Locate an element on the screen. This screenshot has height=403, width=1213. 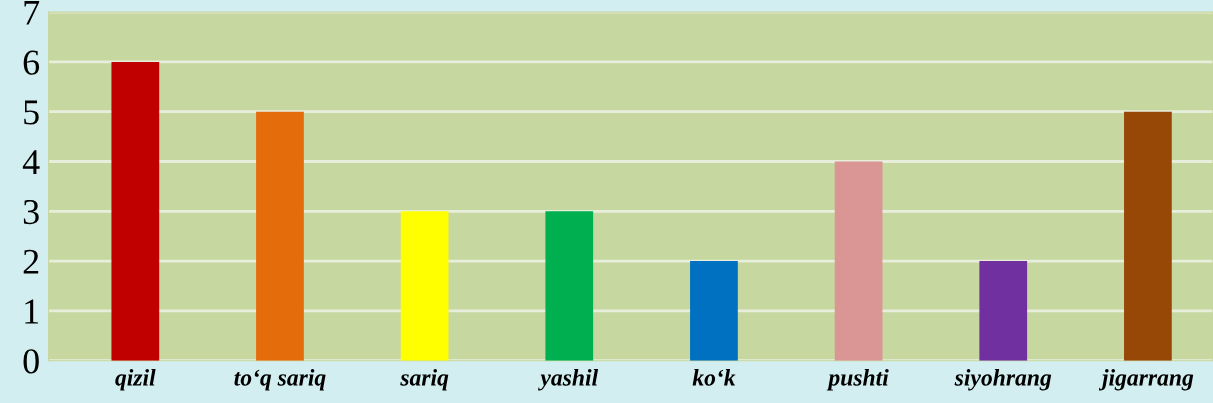
x-tick-label: to‘q sariq is located at coordinates (280, 380).